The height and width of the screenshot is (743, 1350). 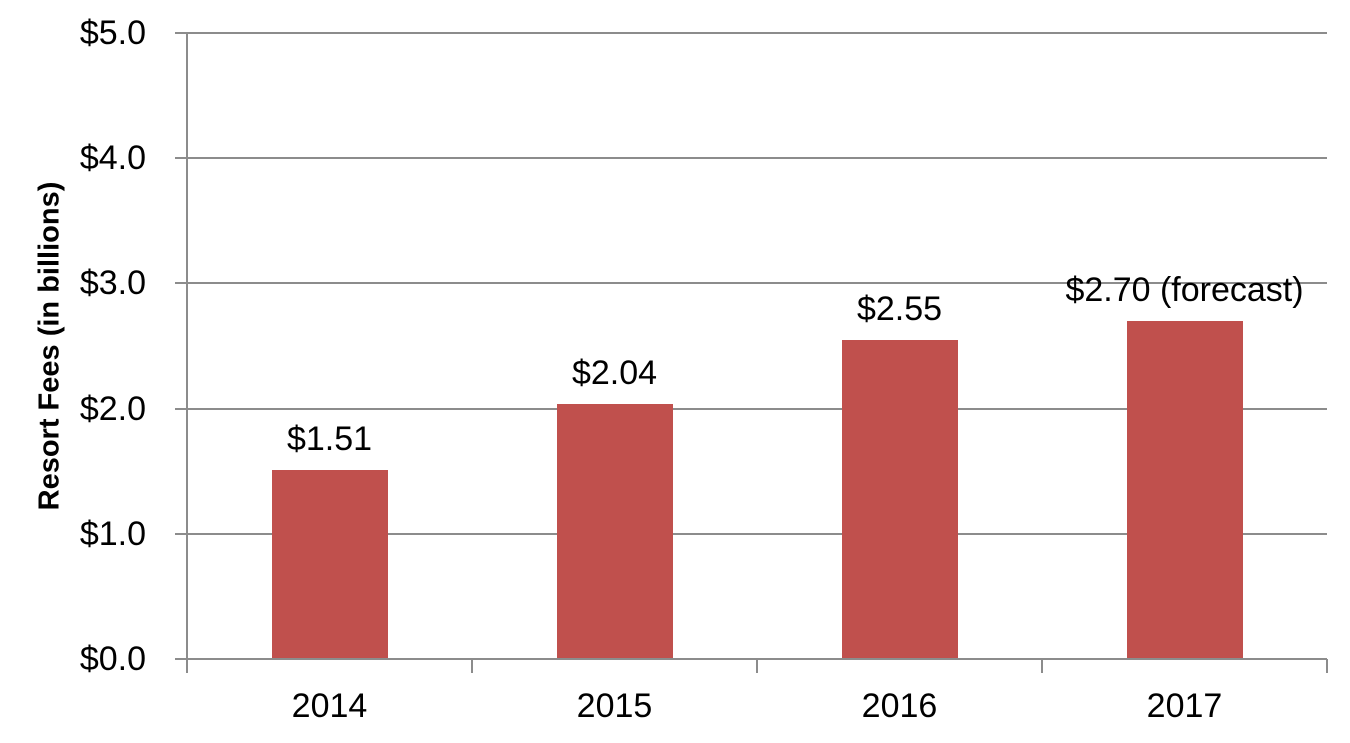 I want to click on bar-value-label: $2.55, so click(x=899, y=308).